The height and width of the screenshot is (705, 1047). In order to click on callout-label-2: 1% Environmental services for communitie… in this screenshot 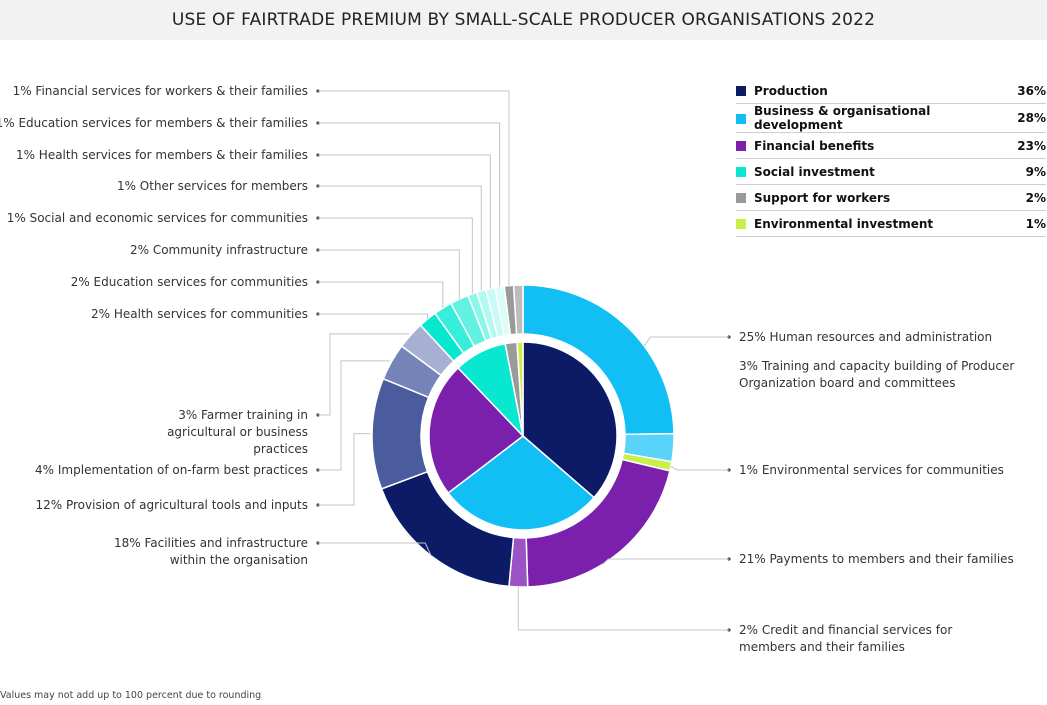, I will do `click(871, 470)`.